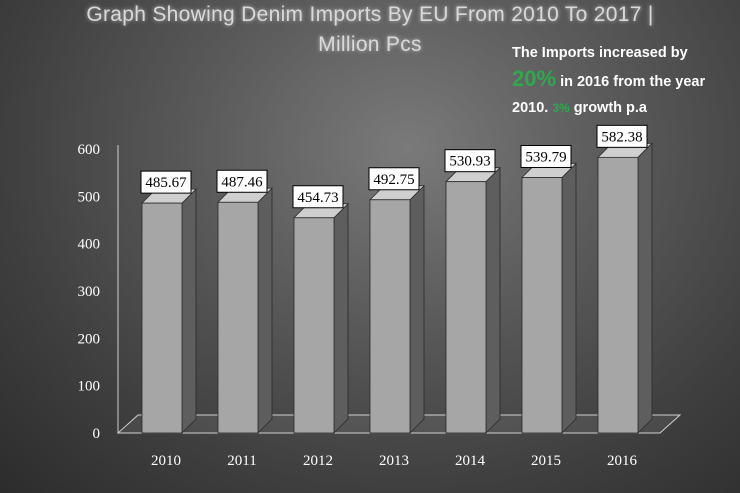 The image size is (740, 493). I want to click on data-label: 492.75, so click(393, 180).